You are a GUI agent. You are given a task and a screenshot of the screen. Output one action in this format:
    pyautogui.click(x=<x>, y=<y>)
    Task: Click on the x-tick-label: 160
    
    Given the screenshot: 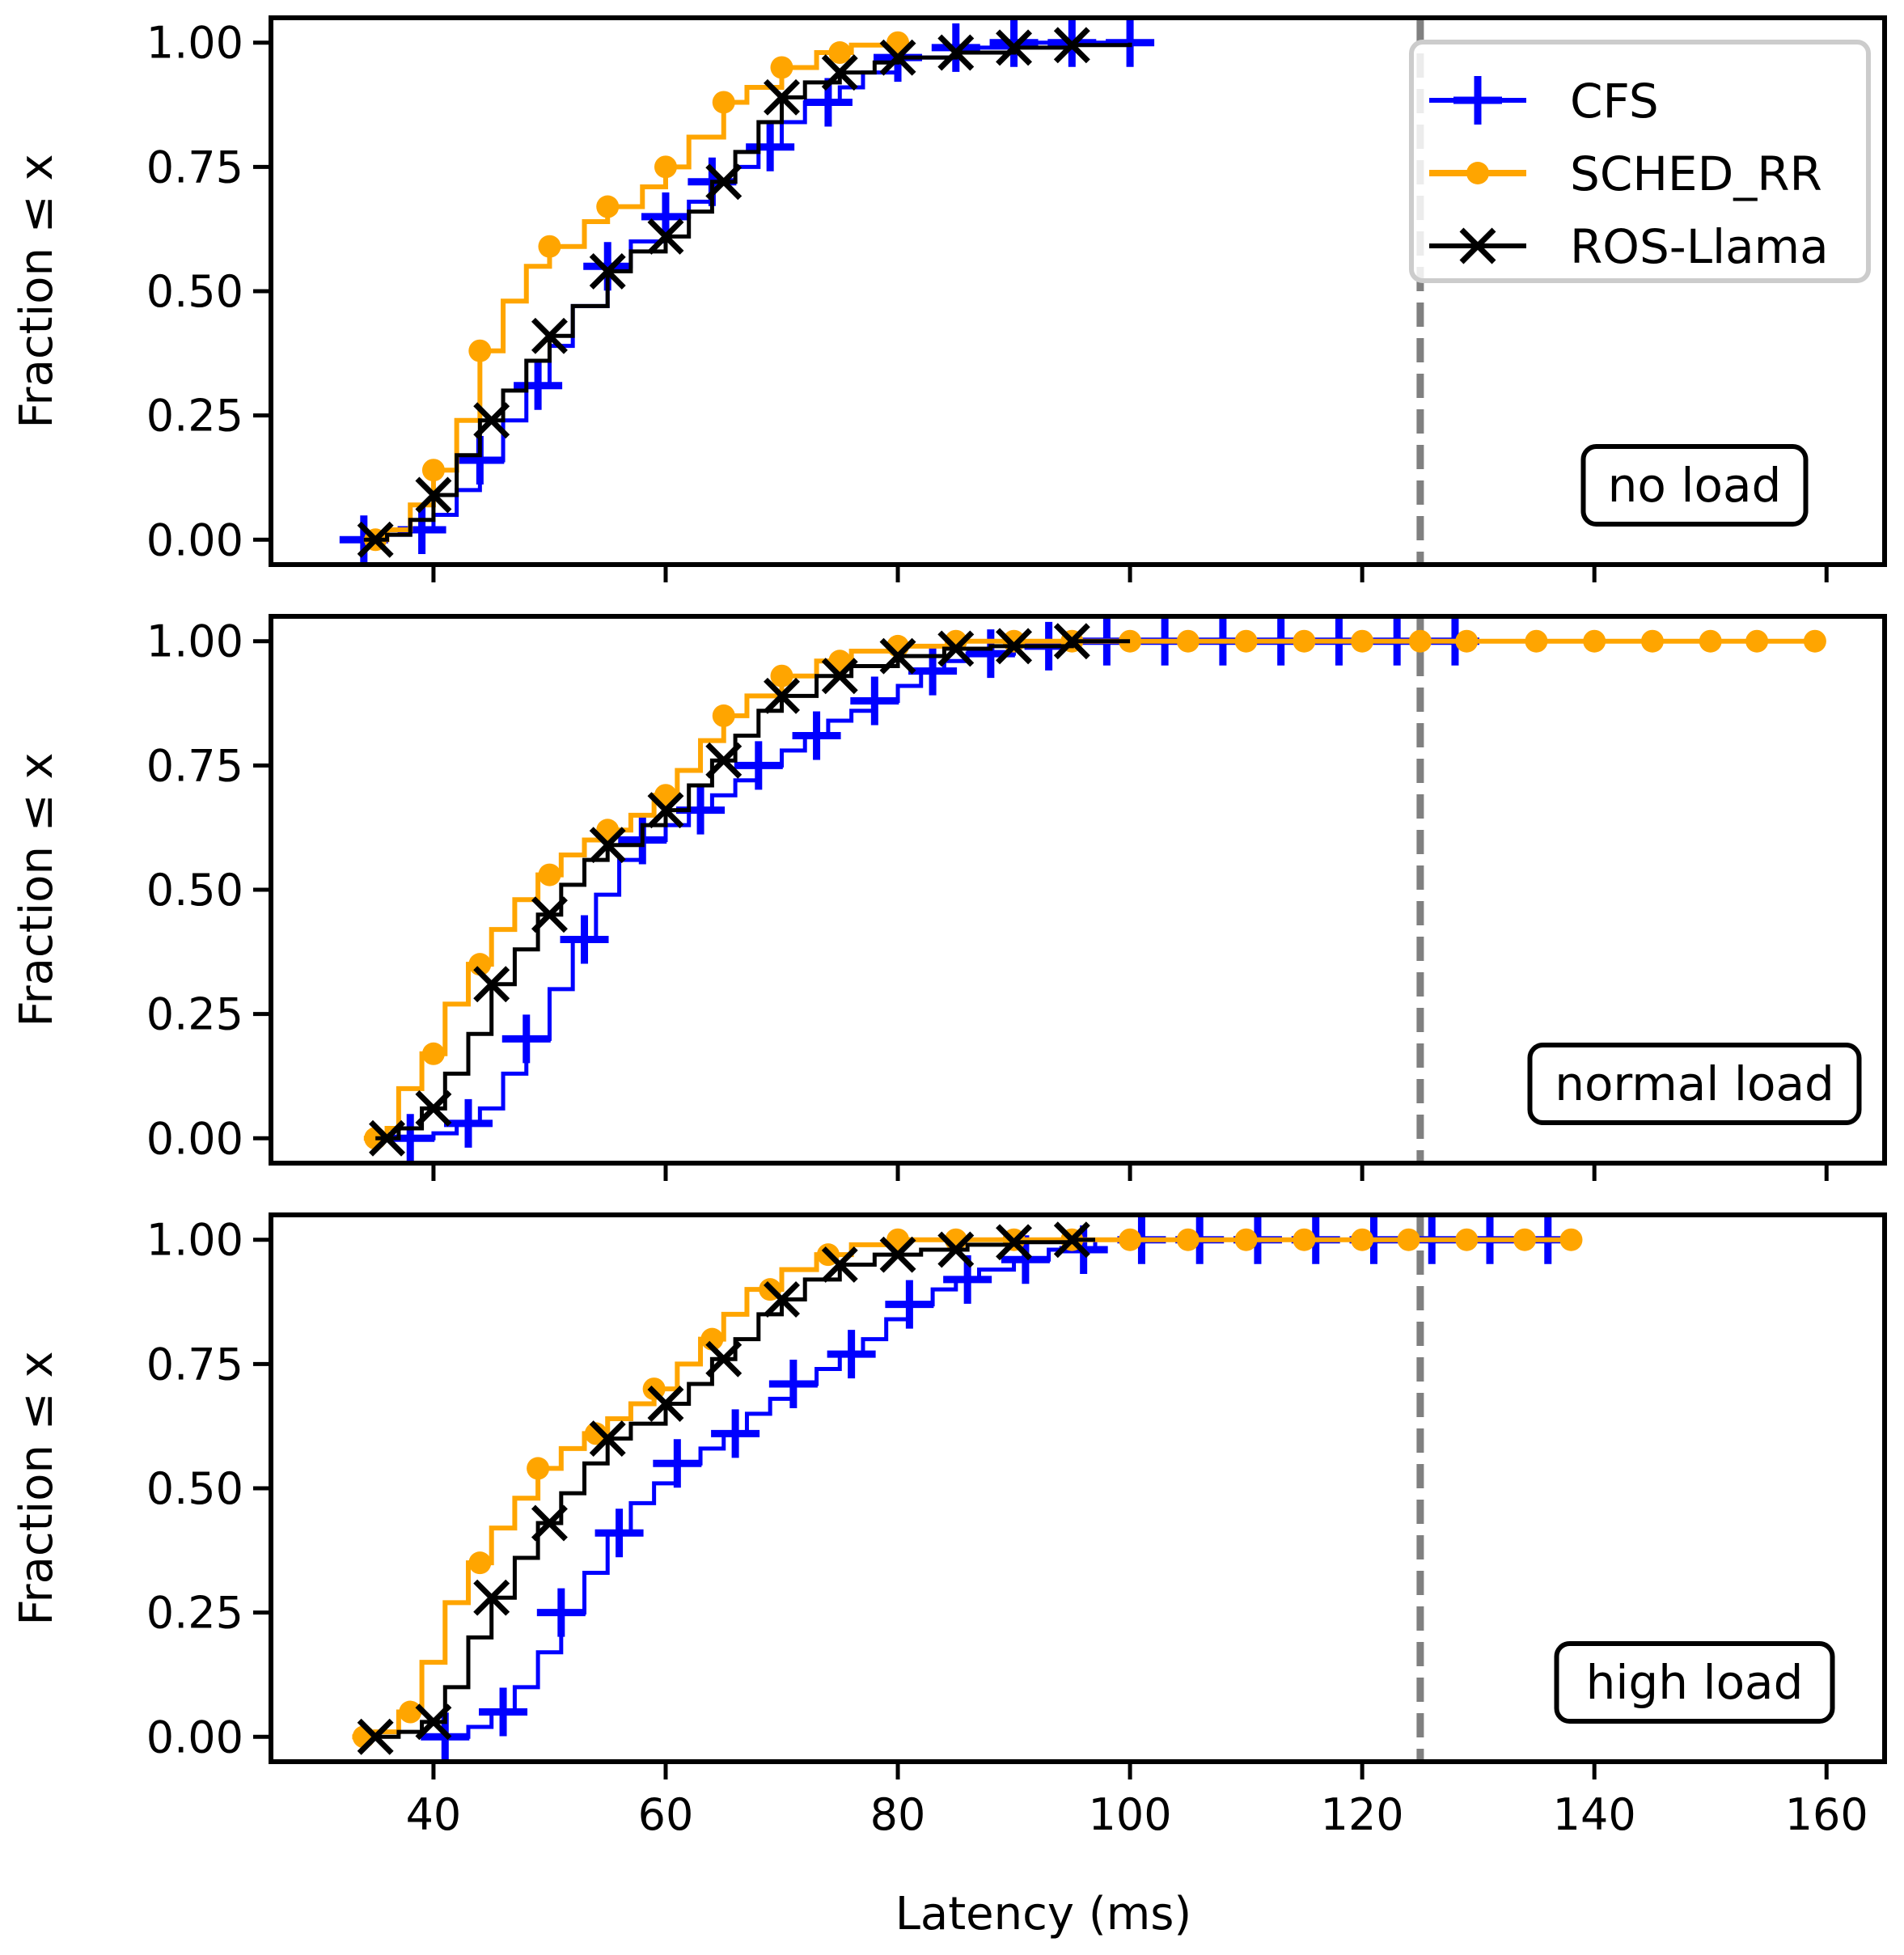 What is the action you would take?
    pyautogui.click(x=1826, y=1814)
    